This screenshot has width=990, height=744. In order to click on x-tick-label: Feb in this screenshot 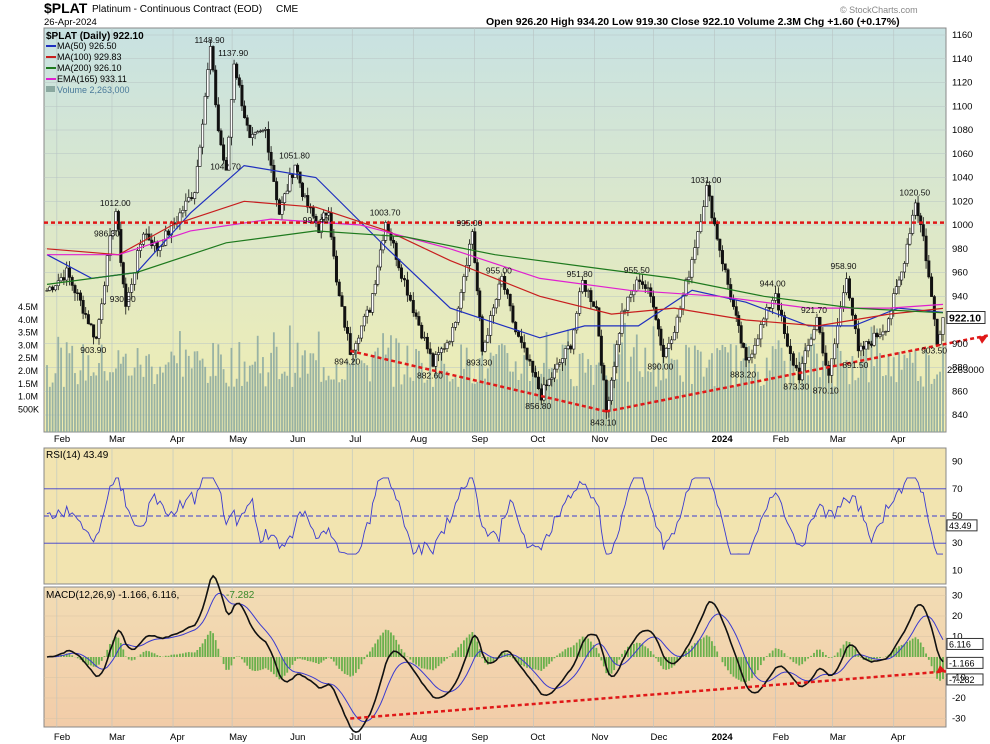, I will do `click(781, 439)`.